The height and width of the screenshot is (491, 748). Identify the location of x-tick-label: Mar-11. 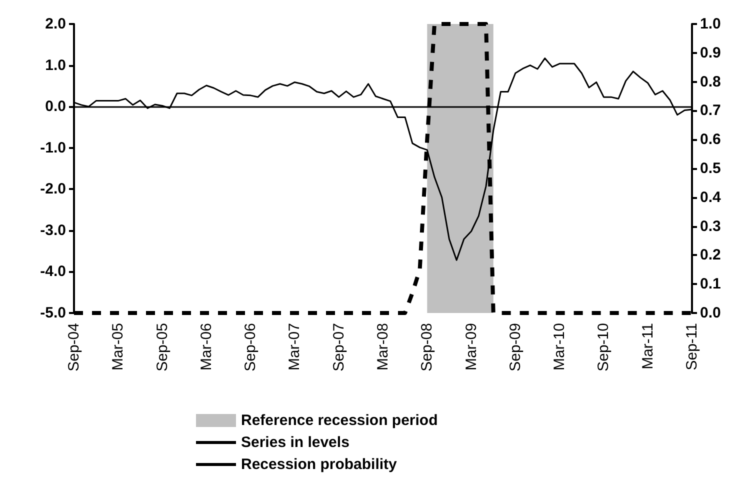
(647, 346).